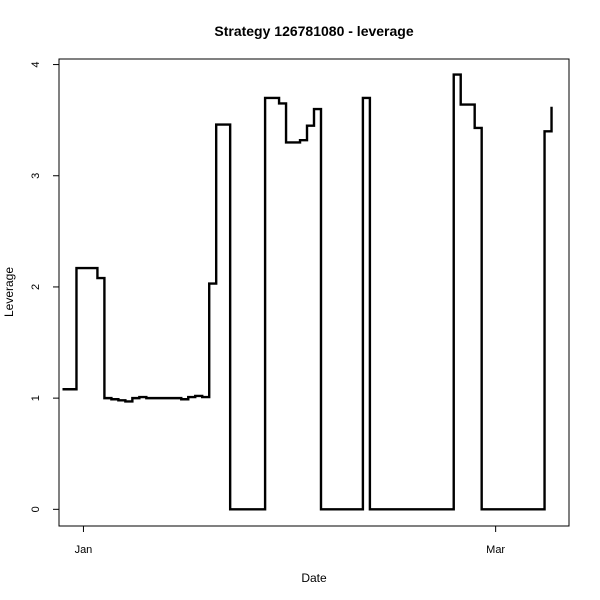  What do you see at coordinates (44, 286) in the screenshot?
I see `y-axis: 0 1 2 3 4` at bounding box center [44, 286].